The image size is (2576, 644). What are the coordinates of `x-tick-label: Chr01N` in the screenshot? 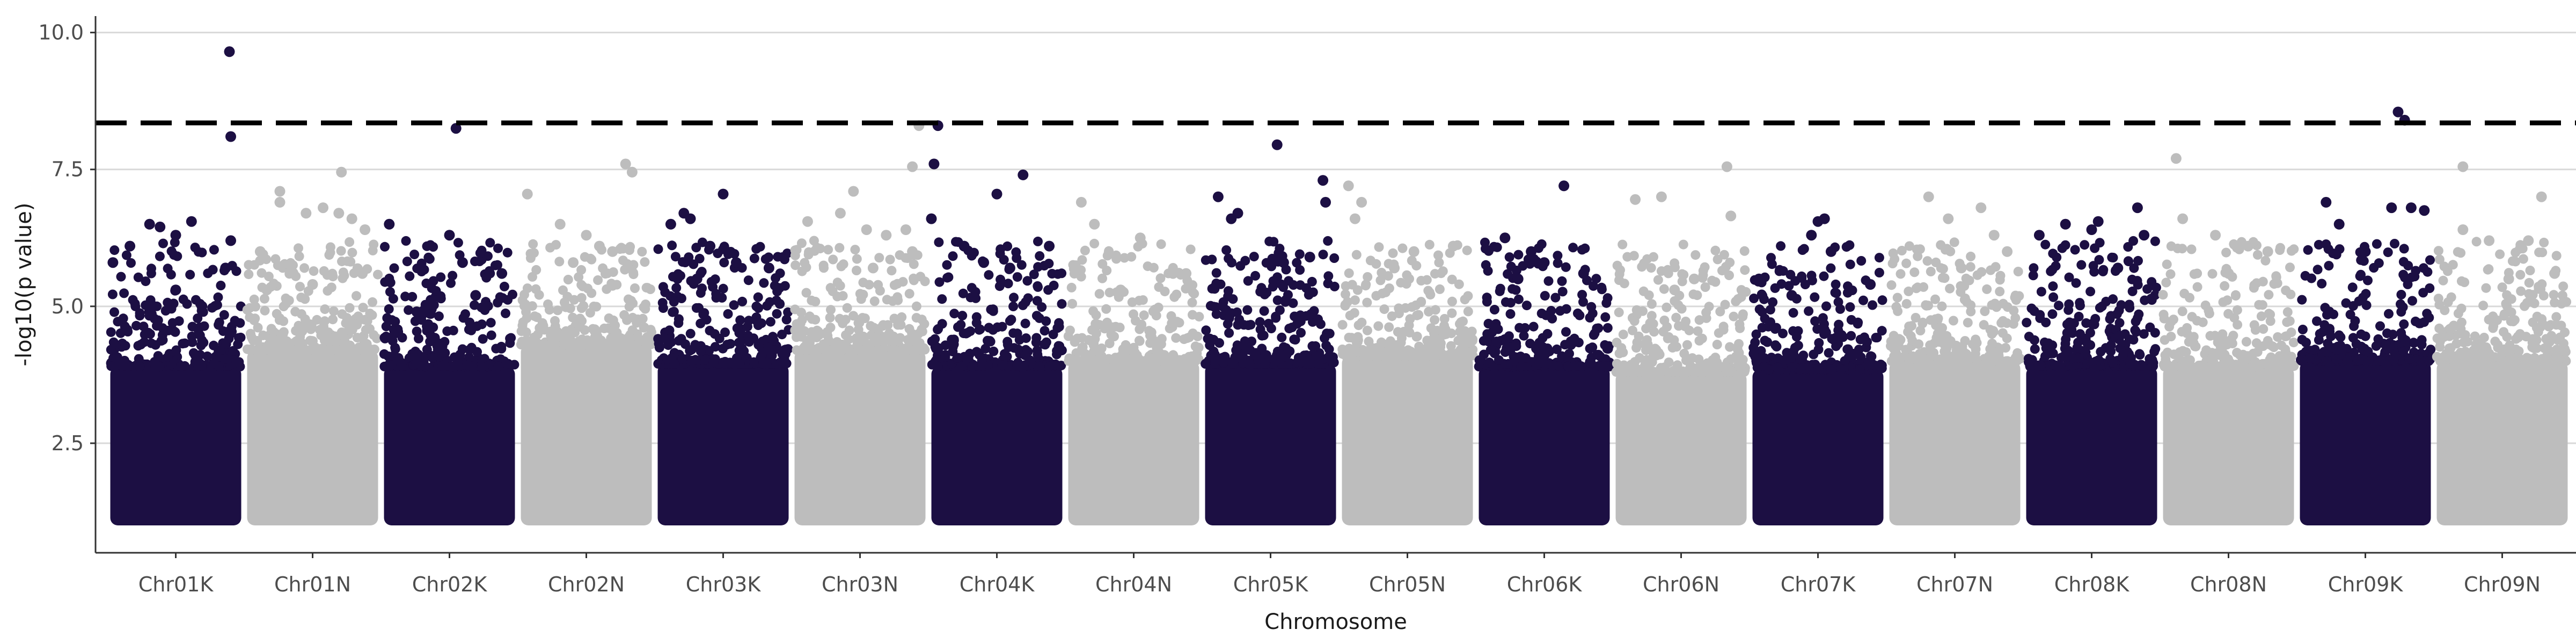 It's located at (312, 584).